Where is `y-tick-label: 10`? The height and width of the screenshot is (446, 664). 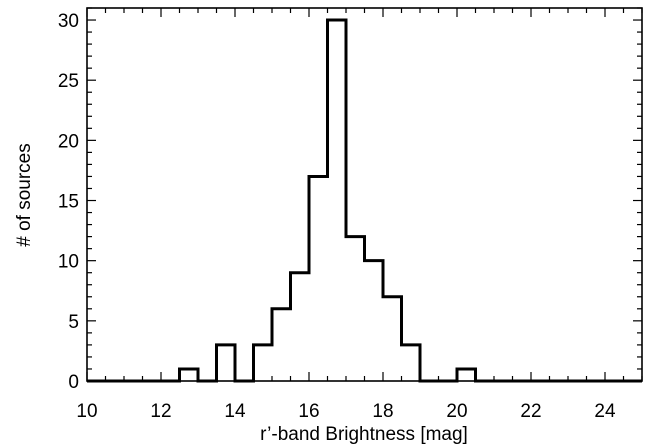
y-tick-label: 10 is located at coordinates (68, 262).